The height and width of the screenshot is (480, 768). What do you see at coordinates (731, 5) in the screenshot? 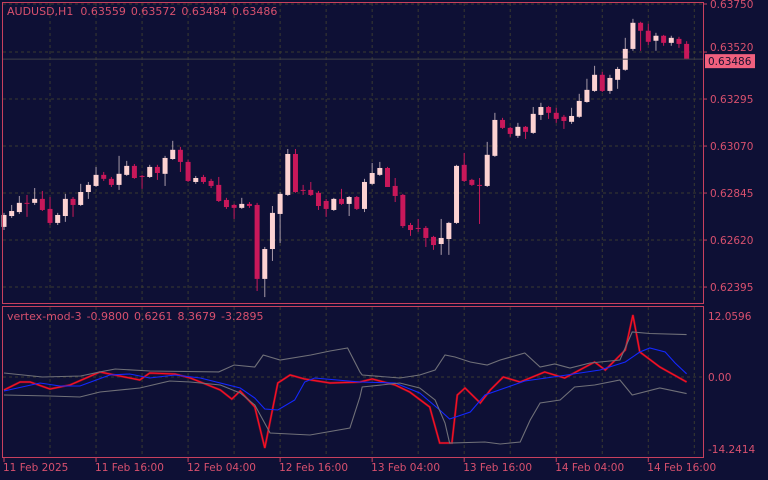
I see `price-tick-label: 0.63750` at bounding box center [731, 5].